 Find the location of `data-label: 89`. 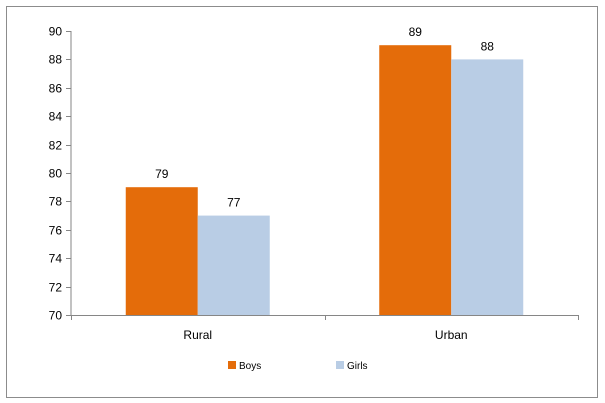

data-label: 89 is located at coordinates (416, 32).